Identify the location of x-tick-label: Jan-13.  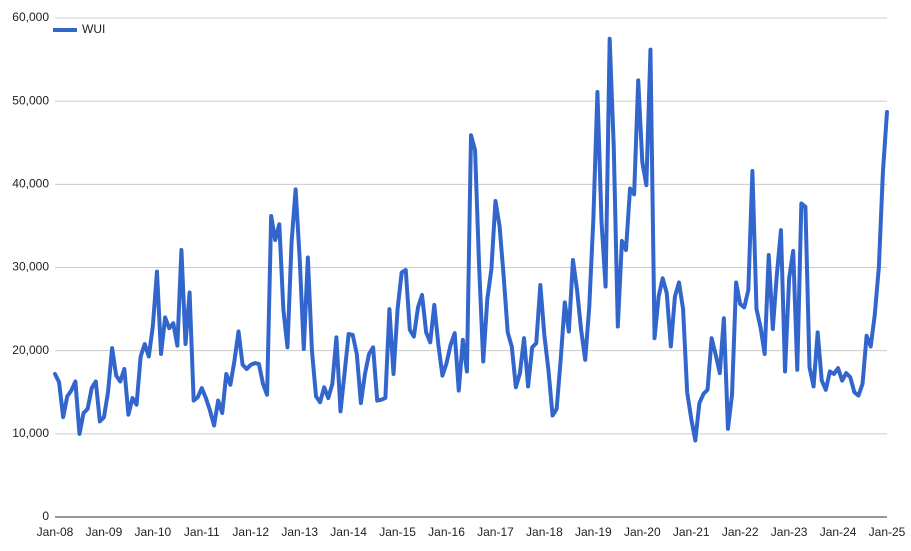
(299, 532).